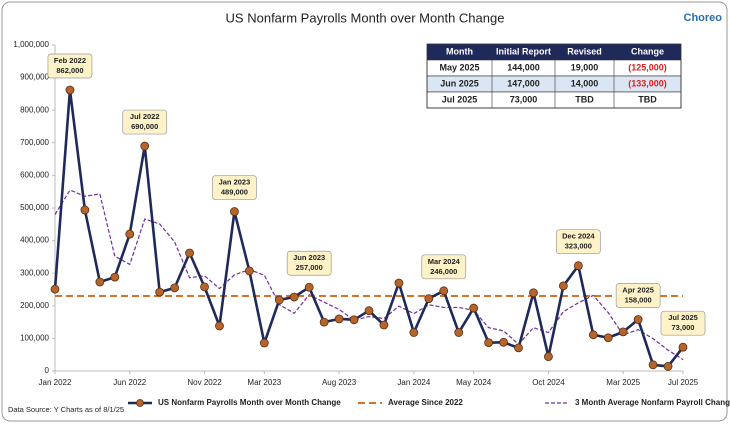  I want to click on table-cell: 144,000, so click(523, 67).